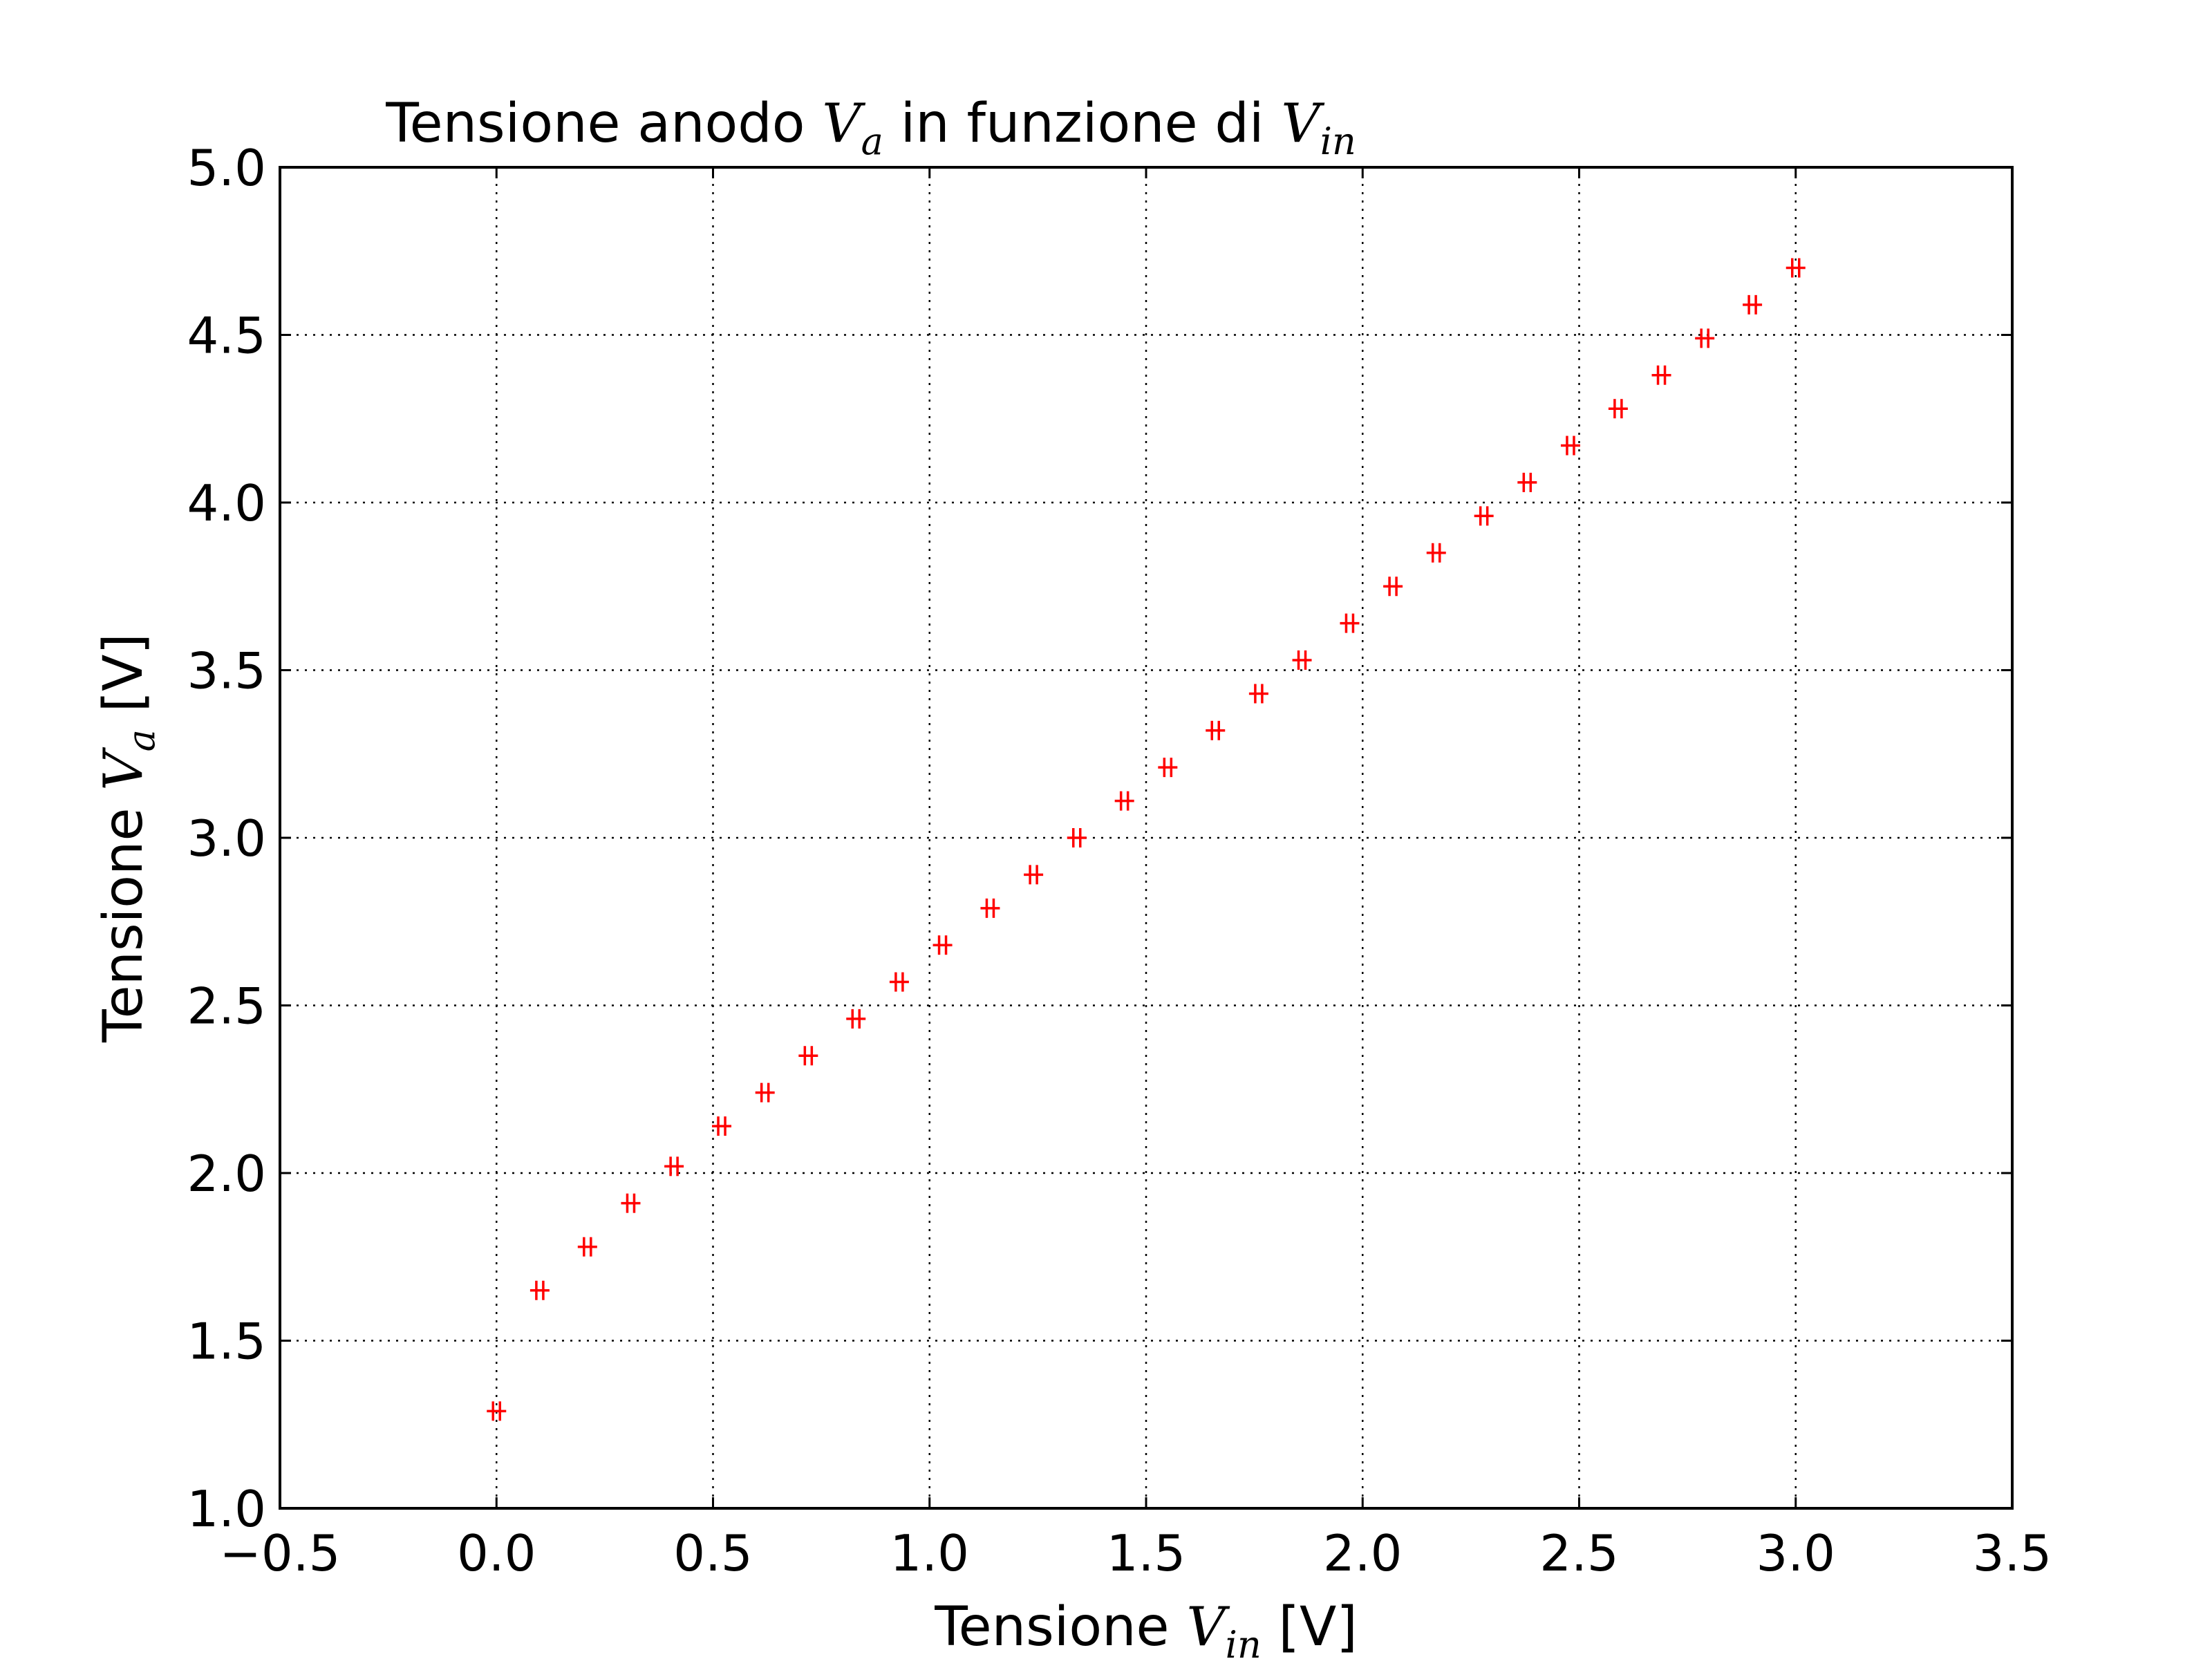  Describe the element at coordinates (226, 1006) in the screenshot. I see `y-tick-label: 2.5` at that location.